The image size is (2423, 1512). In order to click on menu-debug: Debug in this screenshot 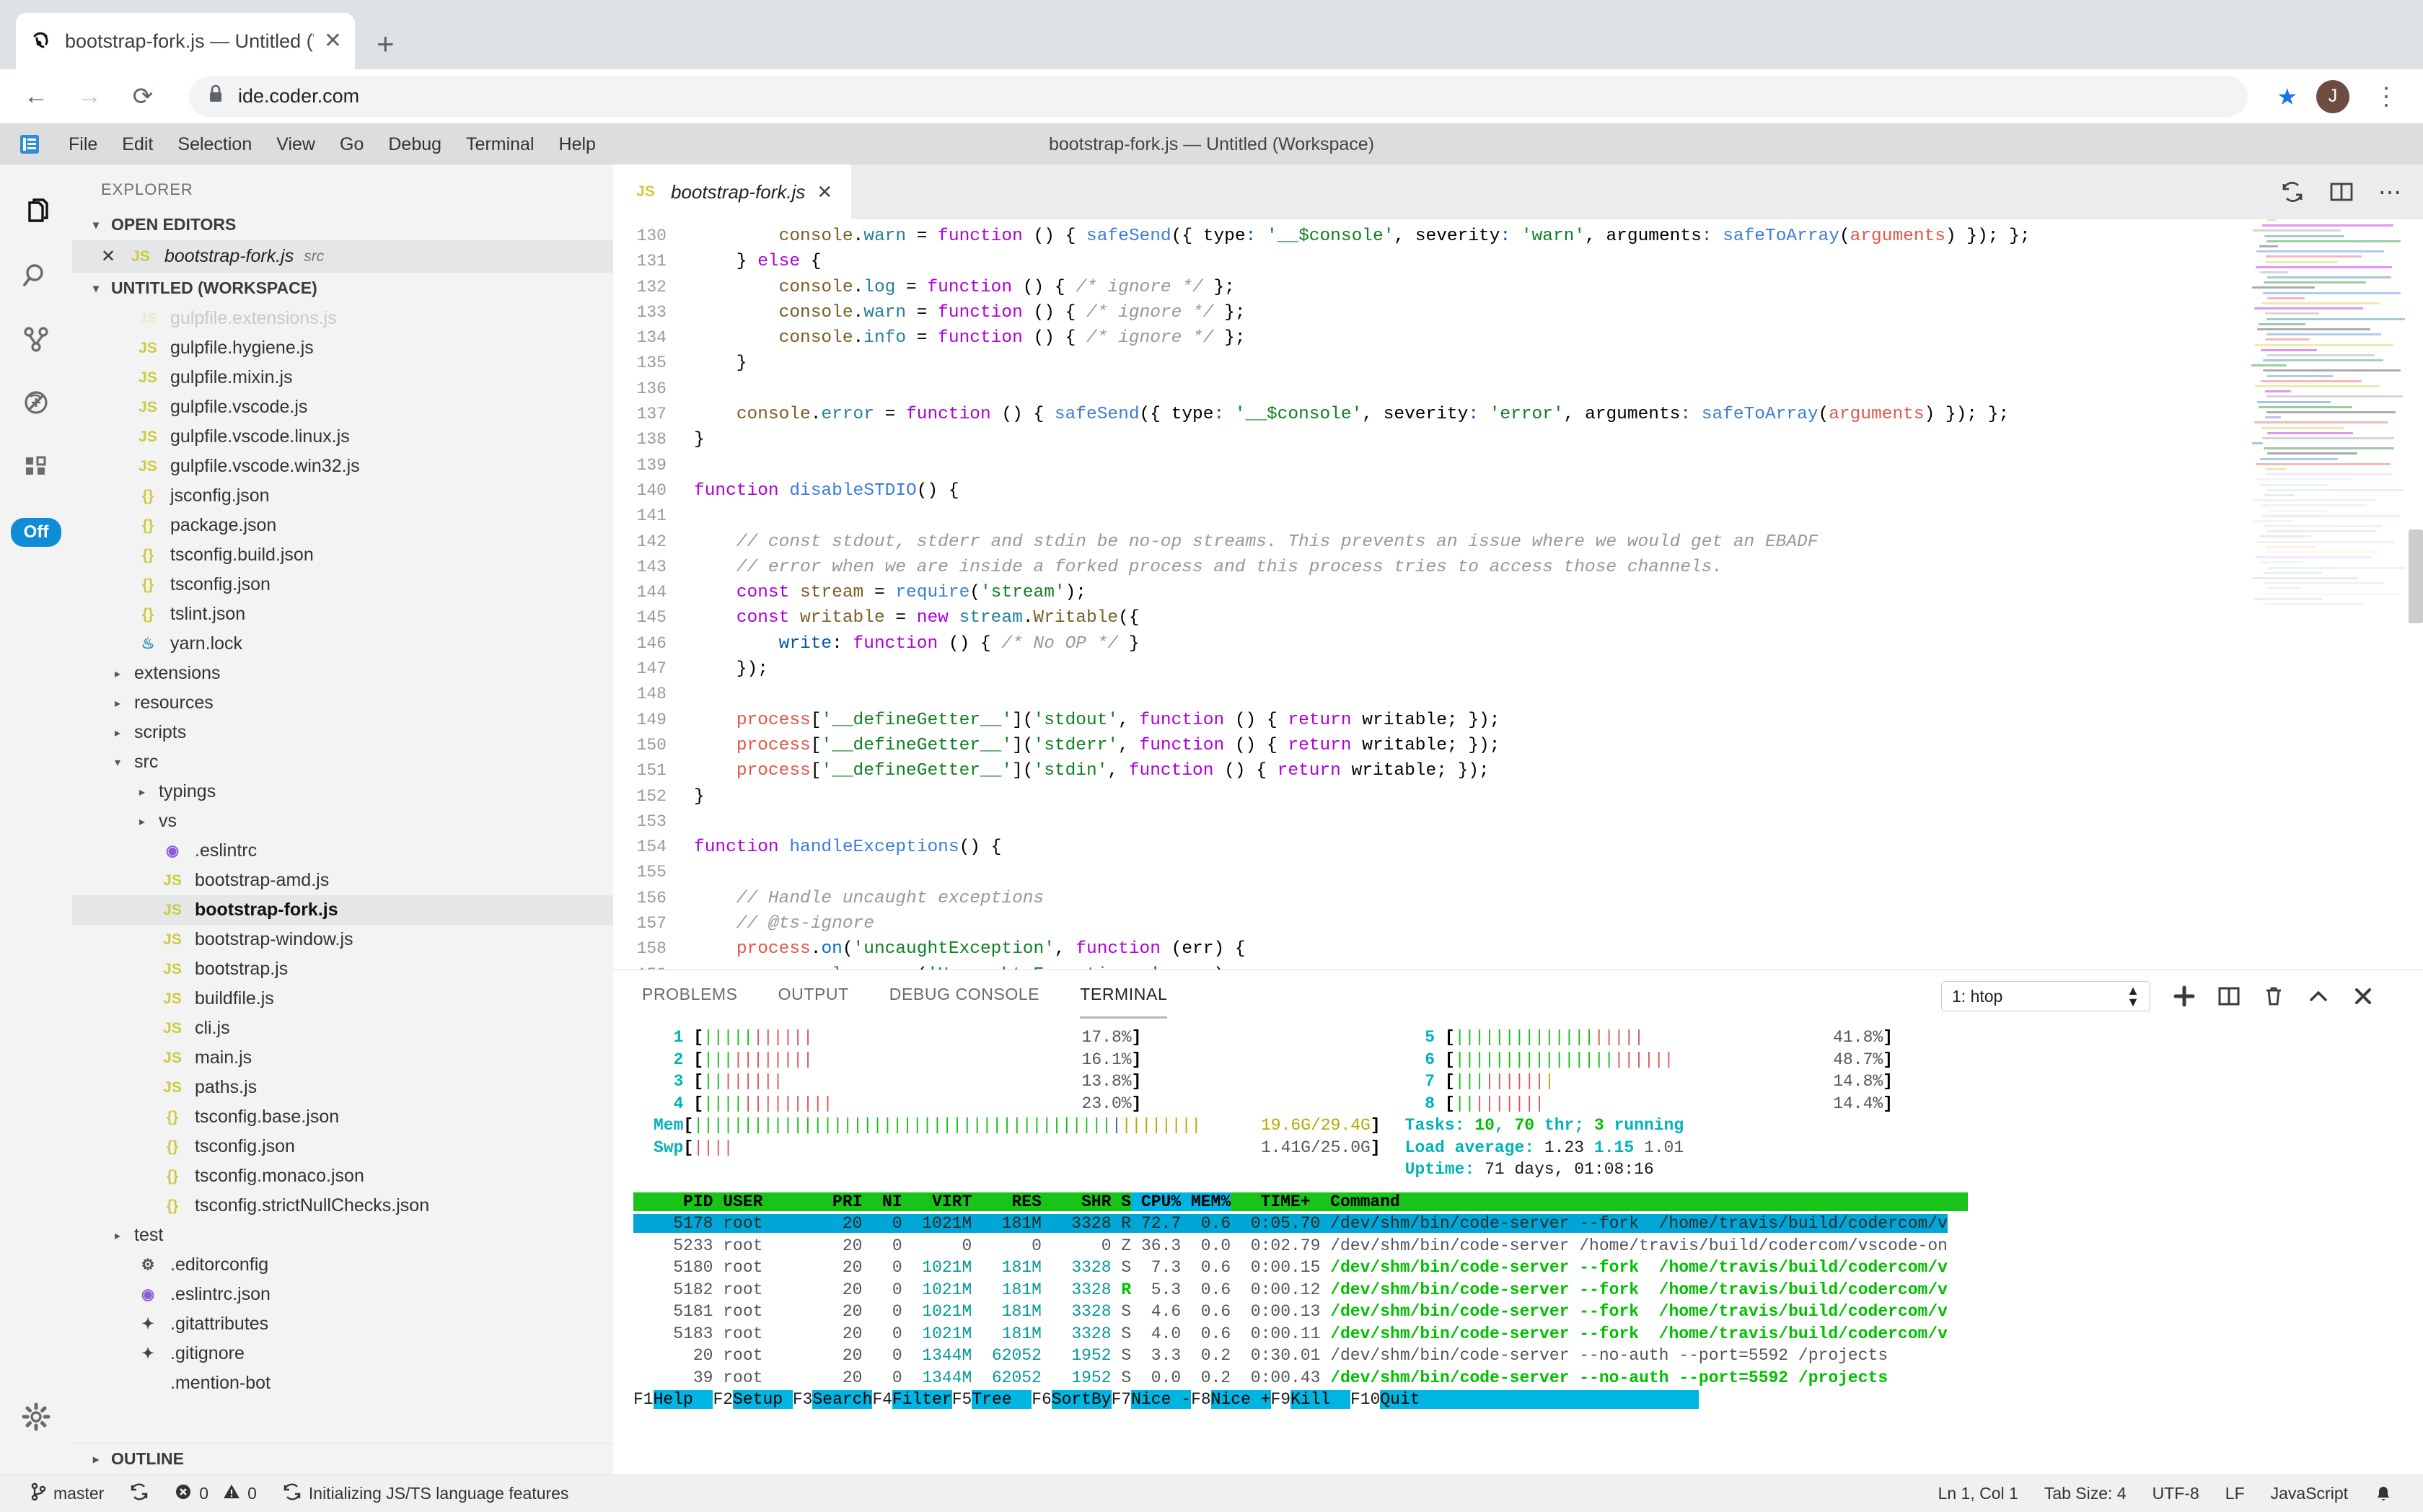, I will do `click(415, 143)`.